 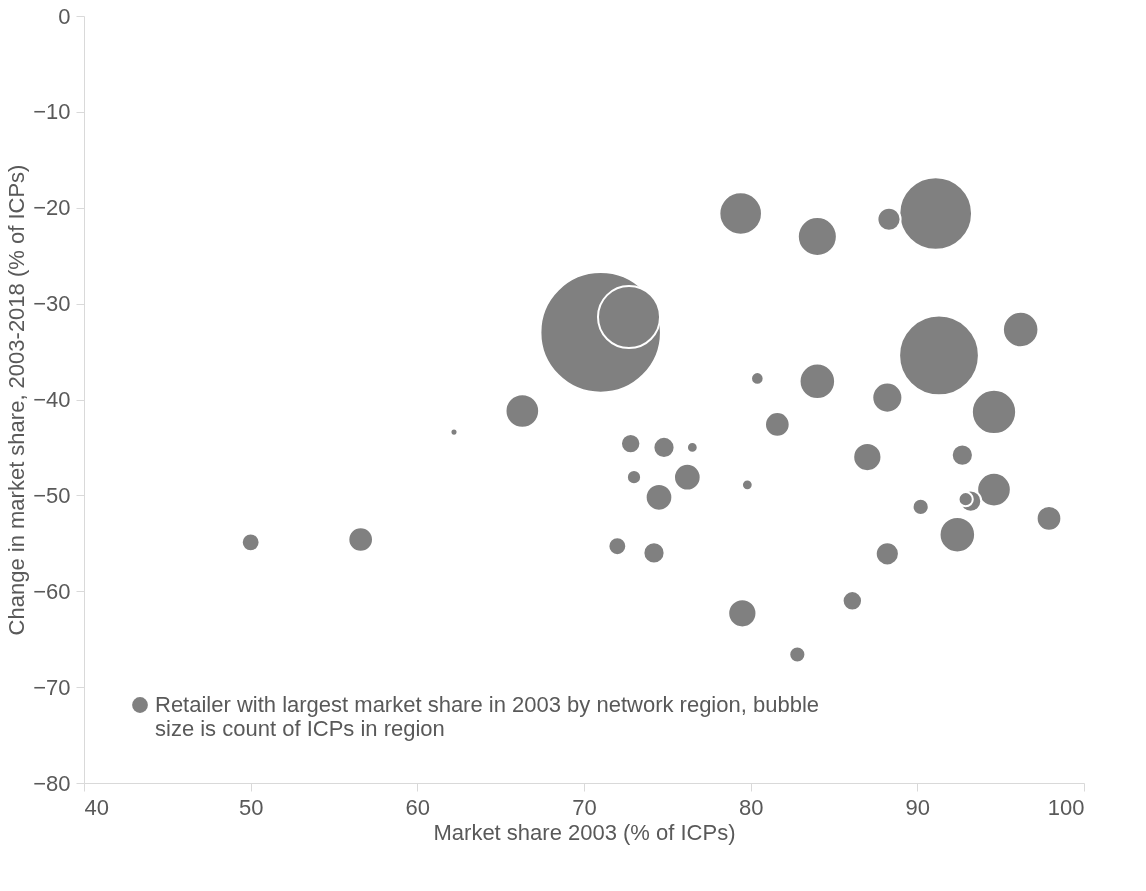 I want to click on y-tick-label: −20, so click(x=52, y=208).